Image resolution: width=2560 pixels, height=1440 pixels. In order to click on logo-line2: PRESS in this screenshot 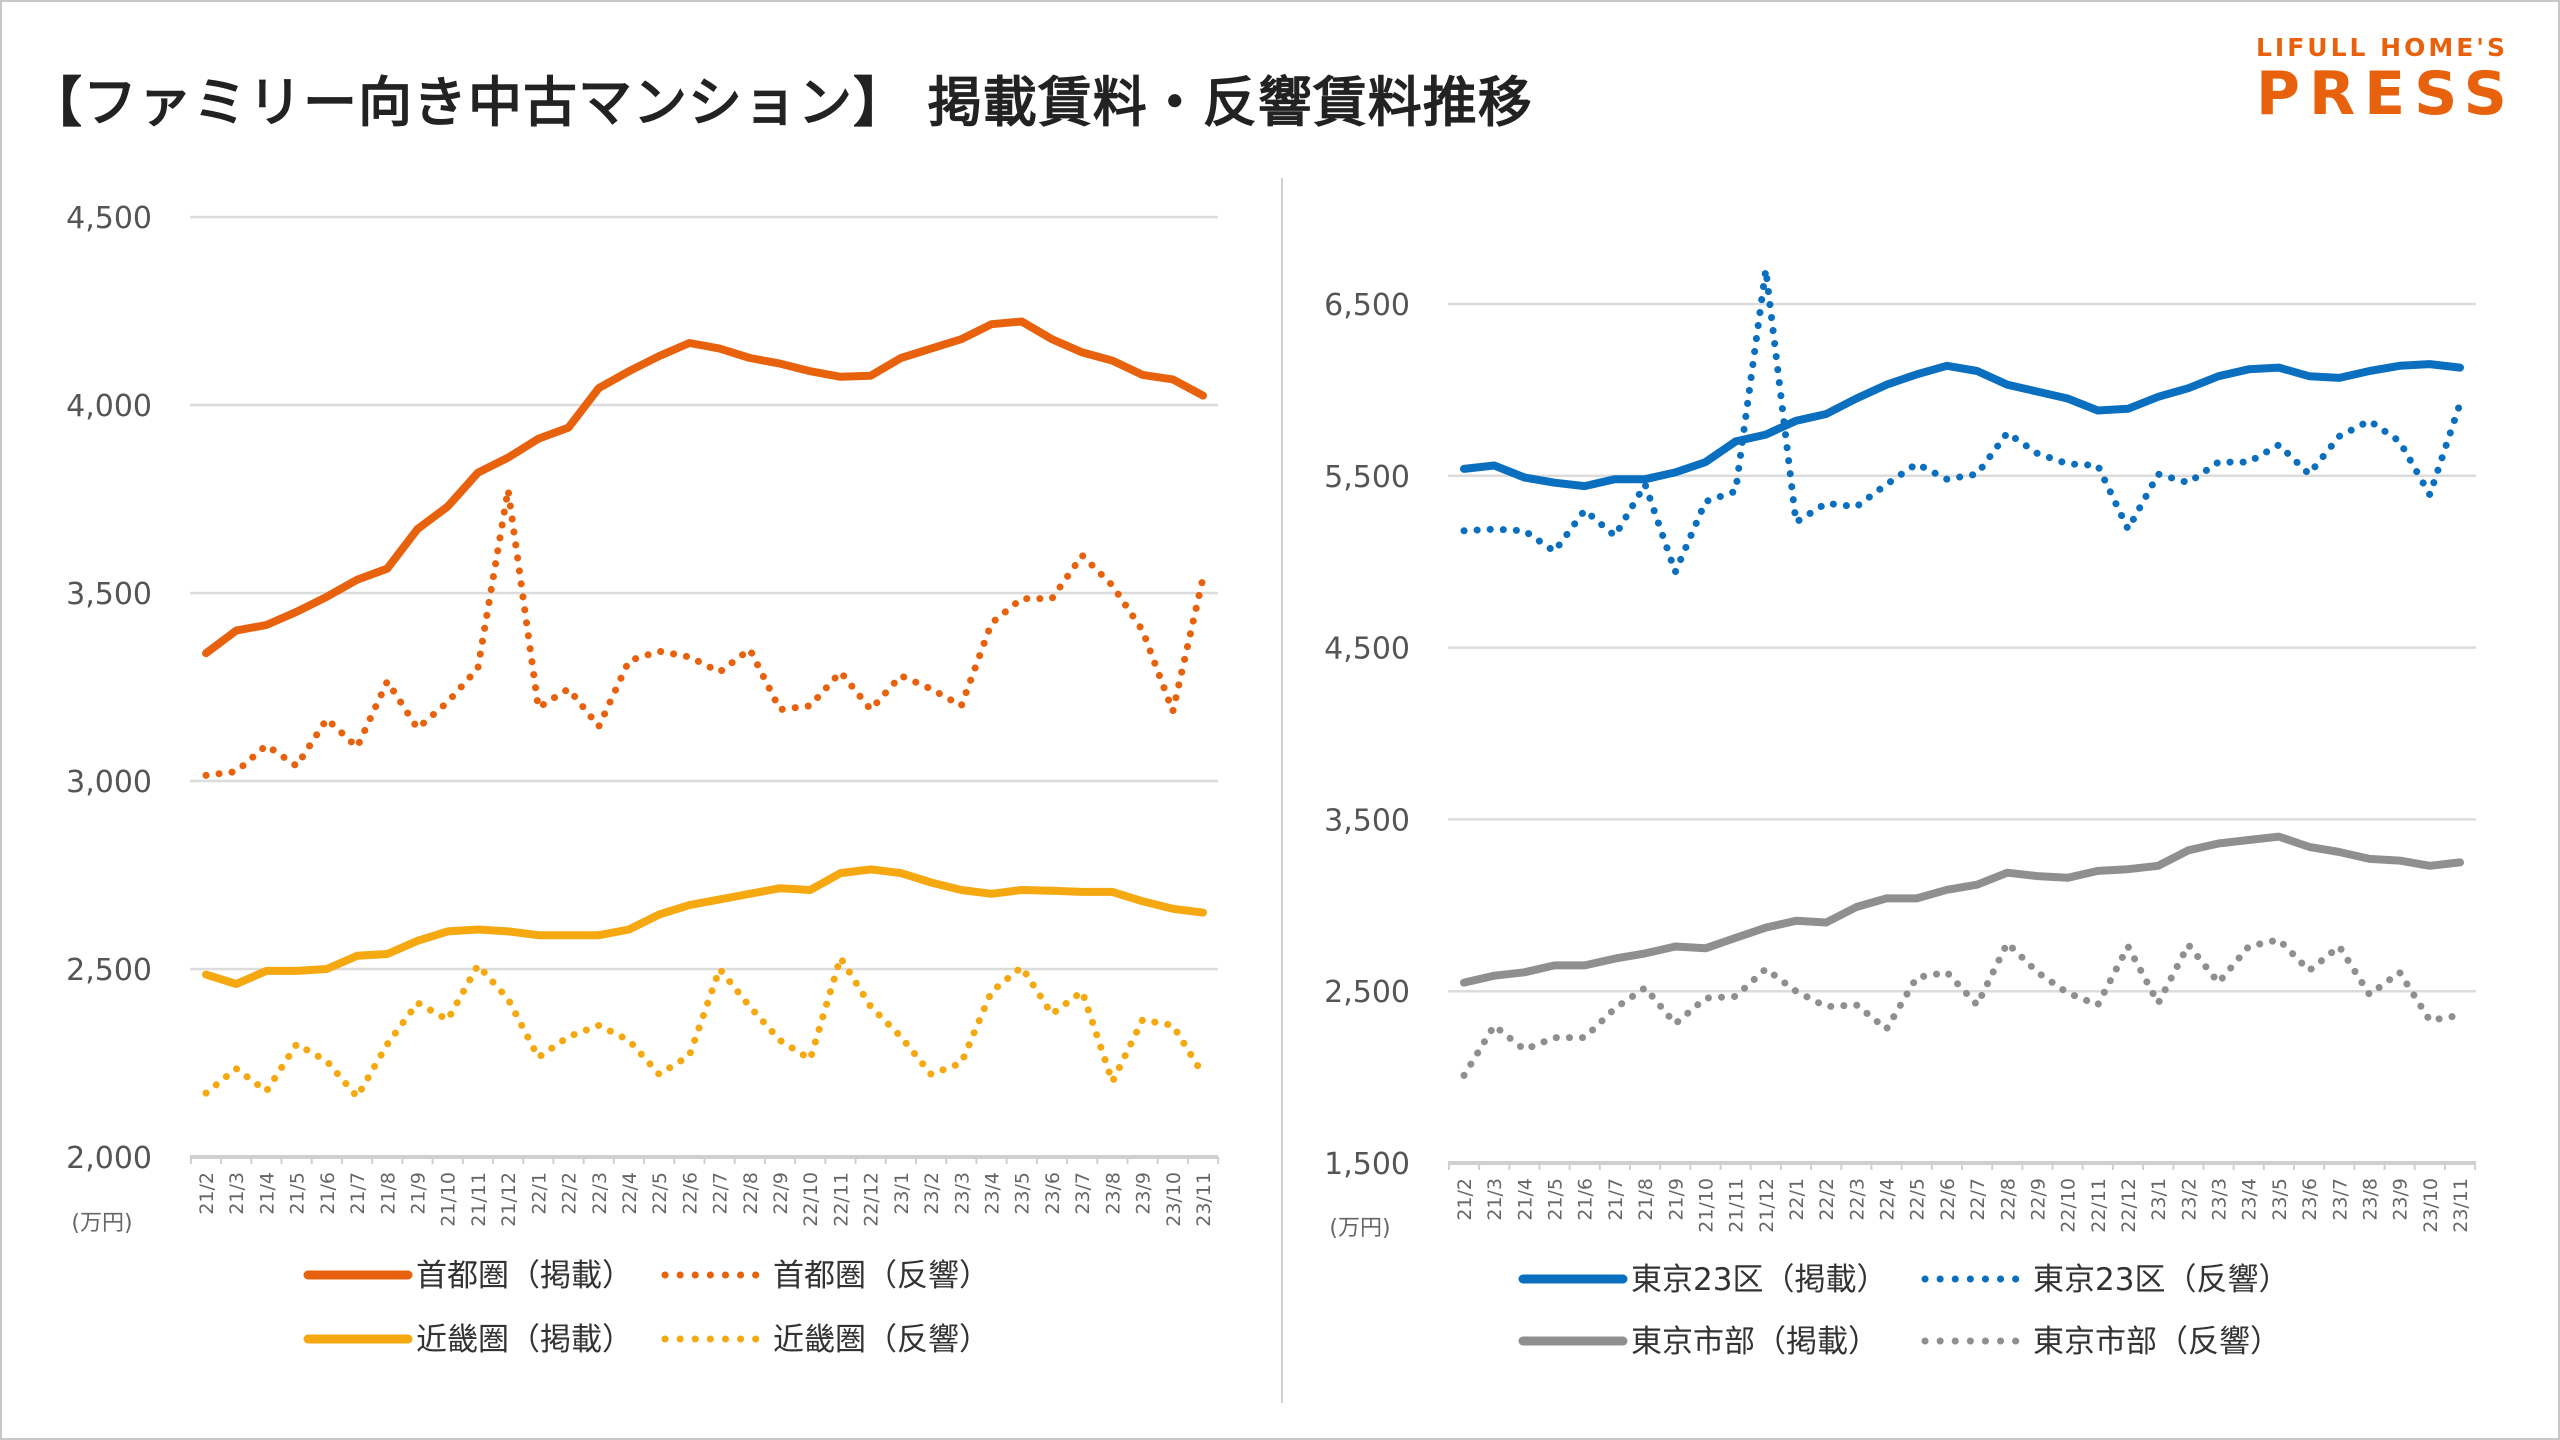, I will do `click(2386, 94)`.